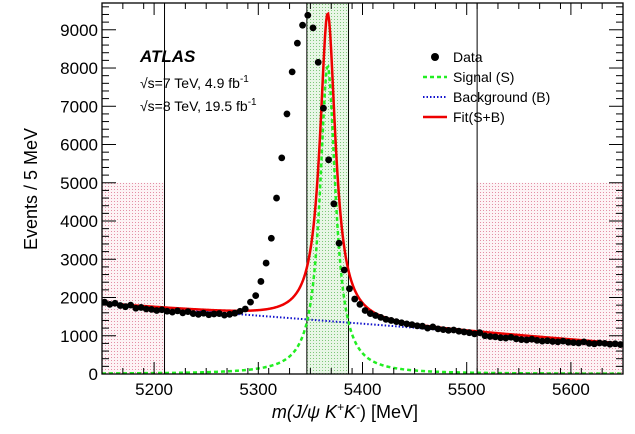 Image resolution: width=635 pixels, height=434 pixels. Describe the element at coordinates (479, 117) in the screenshot. I see `legend-label-fit: Fit(S+B)` at that location.